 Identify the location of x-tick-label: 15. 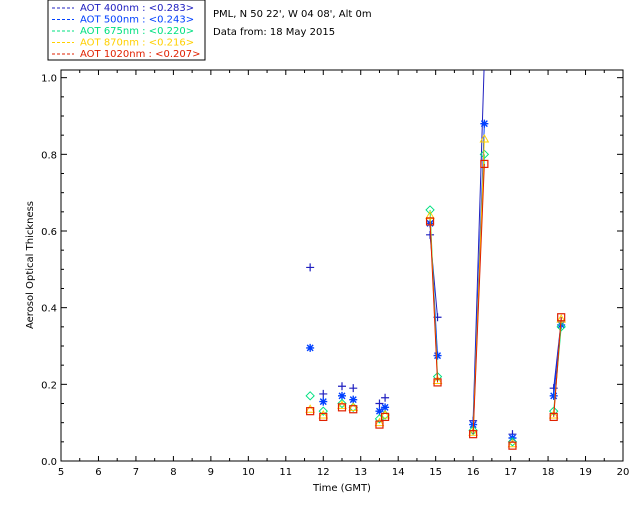
(435, 472).